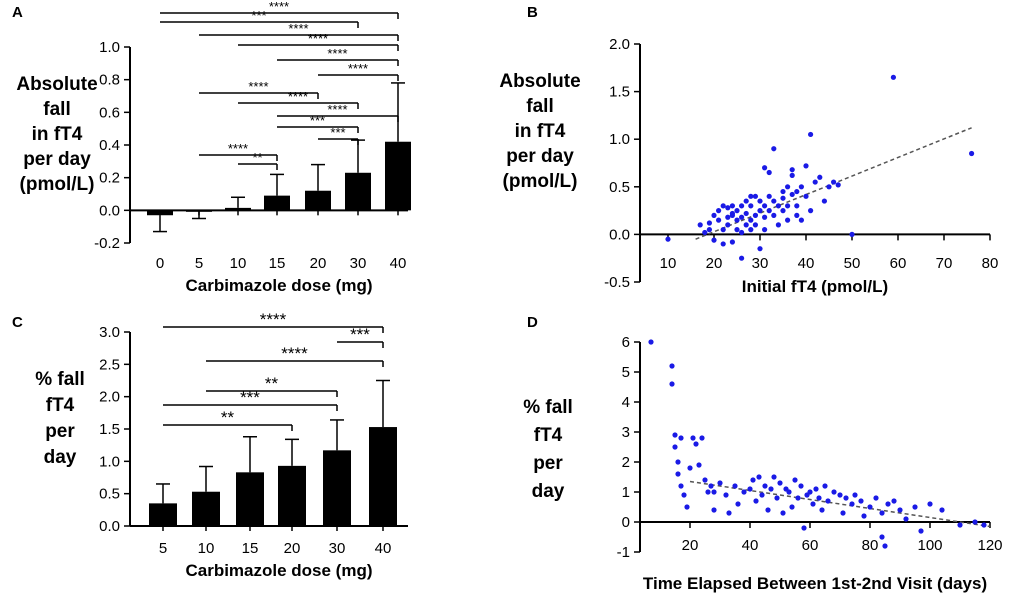 Image resolution: width=1015 pixels, height=598 pixels. Describe the element at coordinates (56, 109) in the screenshot. I see `y-axis-title-line: fall` at that location.